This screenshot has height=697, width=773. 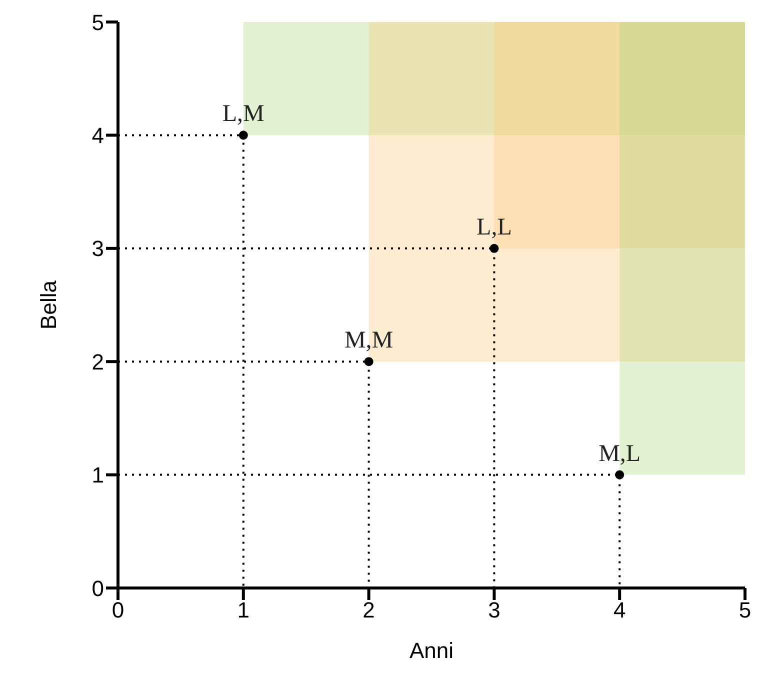 What do you see at coordinates (494, 227) in the screenshot?
I see `annotation: L,L` at bounding box center [494, 227].